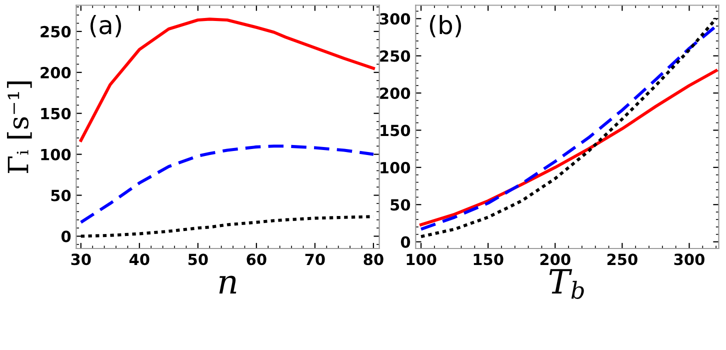 The image size is (726, 350). What do you see at coordinates (421, 260) in the screenshot?
I see `x-tick-label: 100` at bounding box center [421, 260].